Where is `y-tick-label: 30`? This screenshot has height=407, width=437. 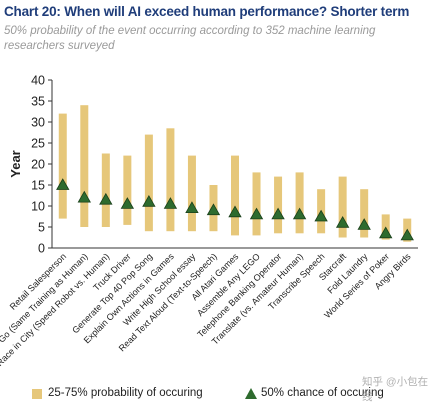 y-tick-label: 30 is located at coordinates (38, 123).